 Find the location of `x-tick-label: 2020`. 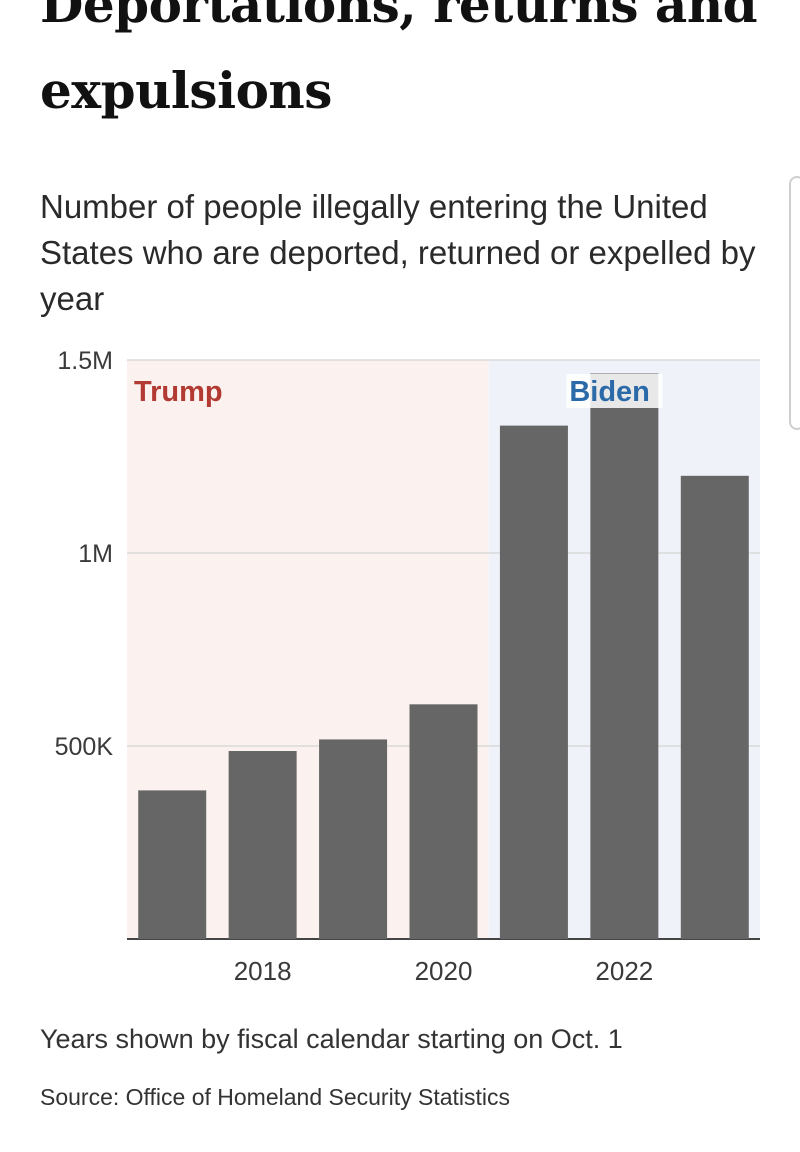

x-tick-label: 2020 is located at coordinates (444, 971).